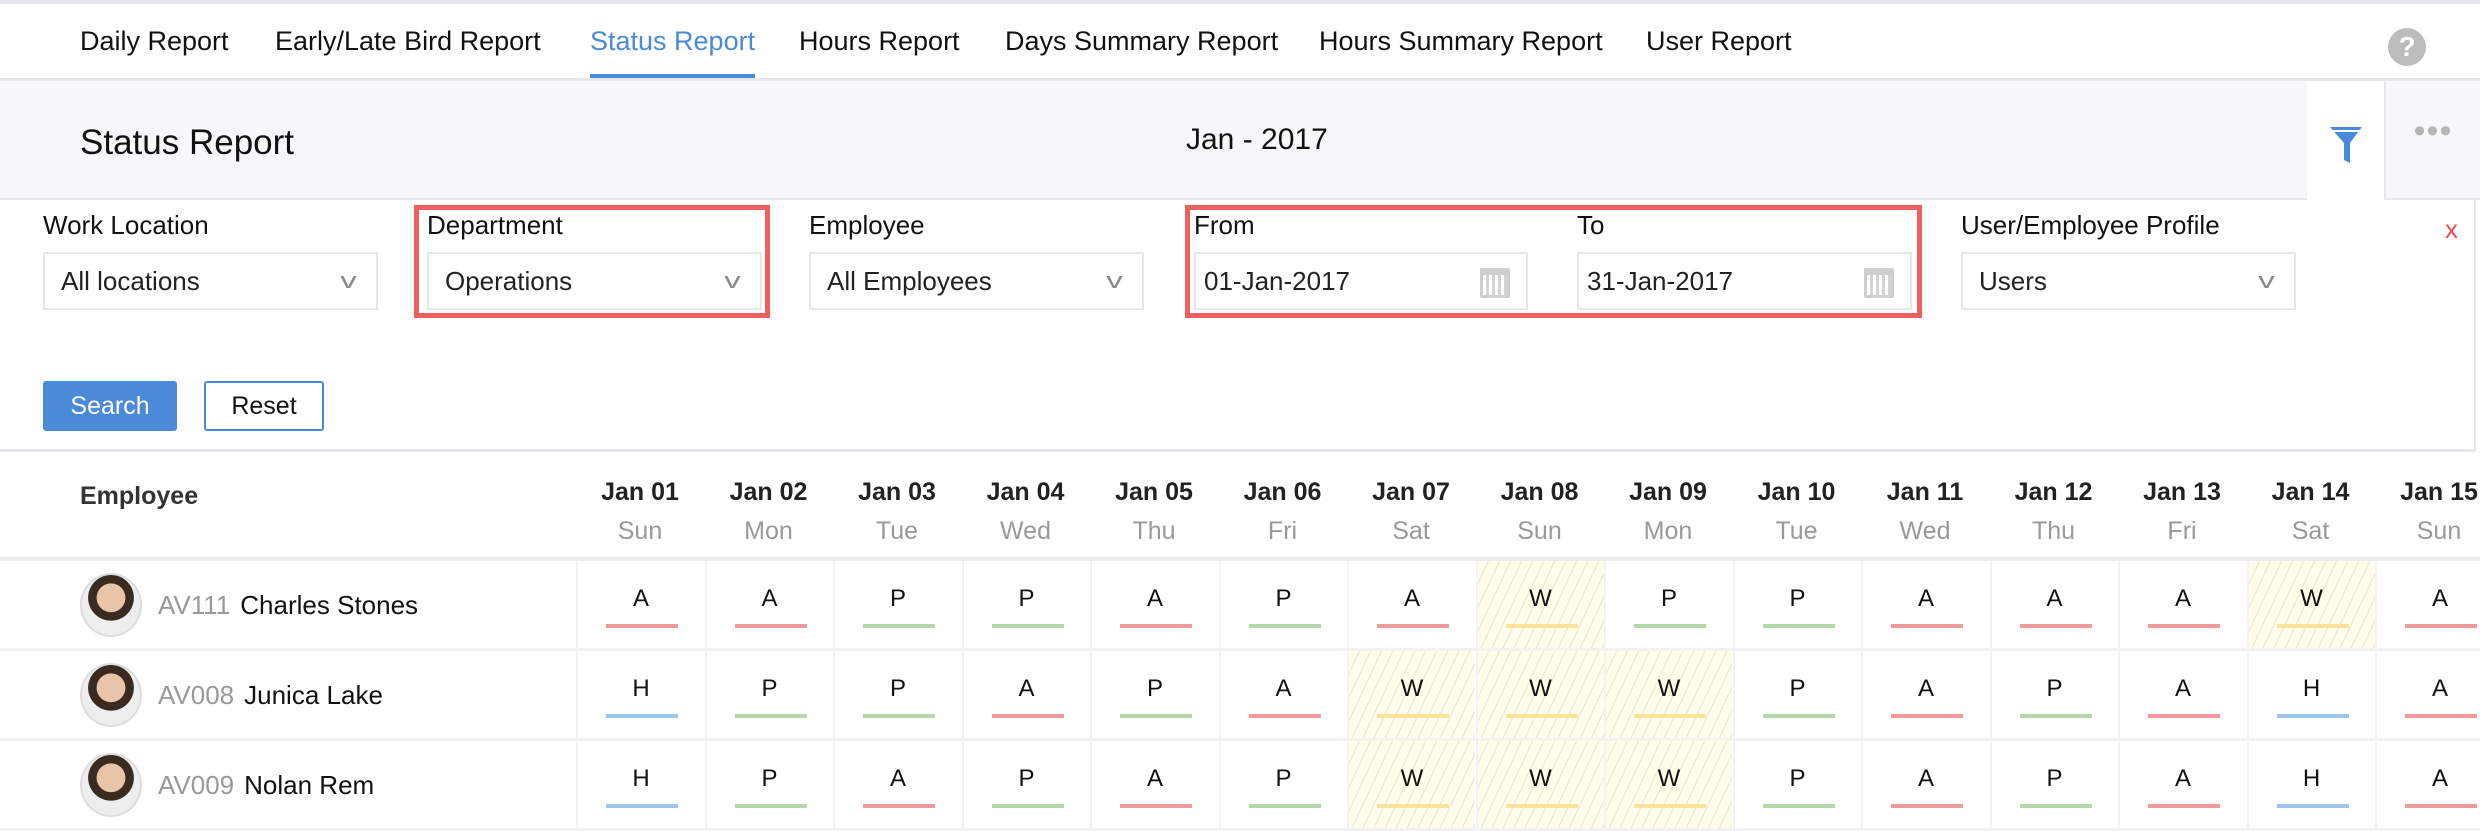 The width and height of the screenshot is (2480, 831). What do you see at coordinates (1154, 531) in the screenshot?
I see `weekday-label: Thu` at bounding box center [1154, 531].